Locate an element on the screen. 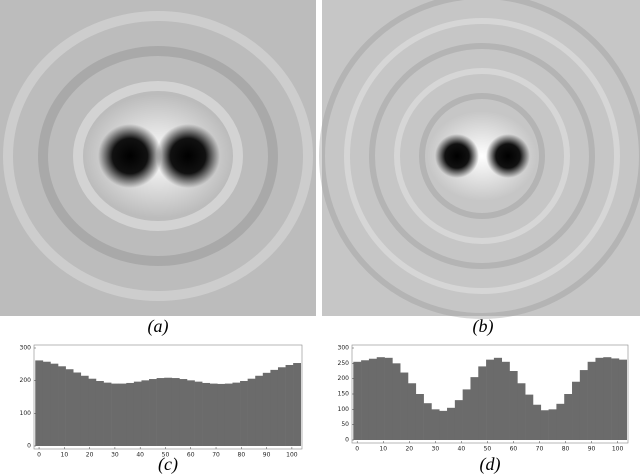 This screenshot has width=640, height=476. y-tick-label: 150 is located at coordinates (344, 394).